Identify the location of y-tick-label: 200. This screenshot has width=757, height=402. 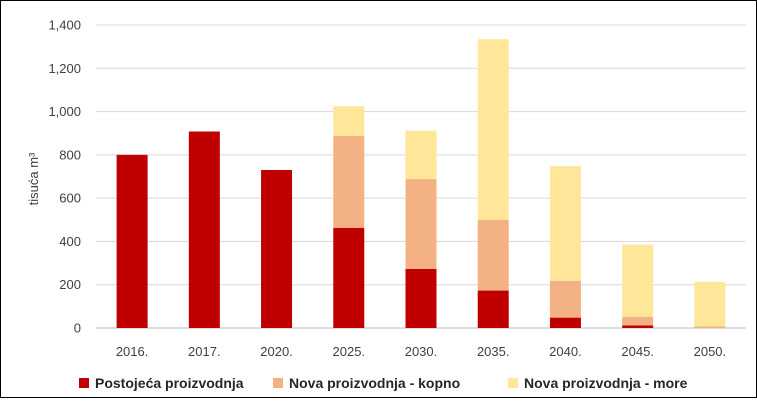
(70, 284).